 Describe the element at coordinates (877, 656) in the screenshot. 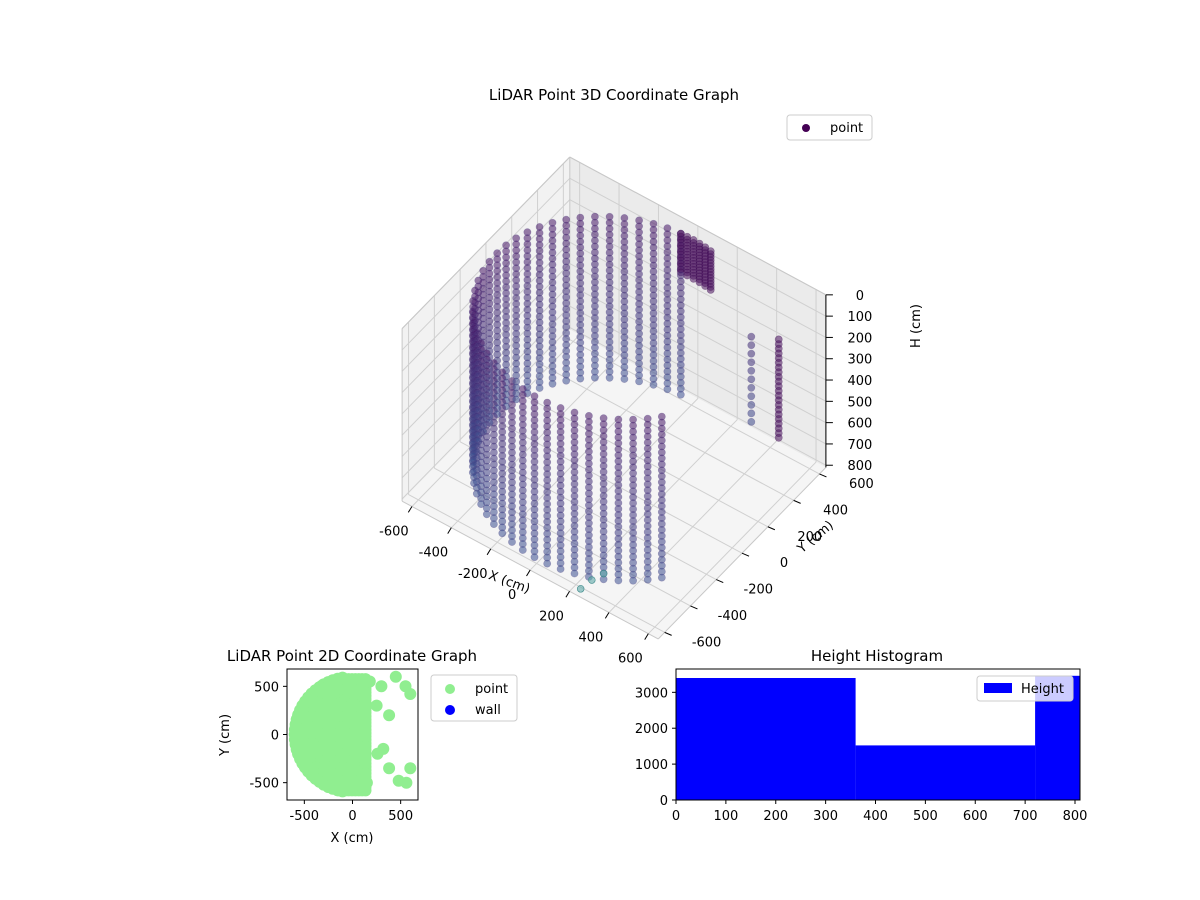

I see `chart-title-histogram: Height Histogram` at that location.